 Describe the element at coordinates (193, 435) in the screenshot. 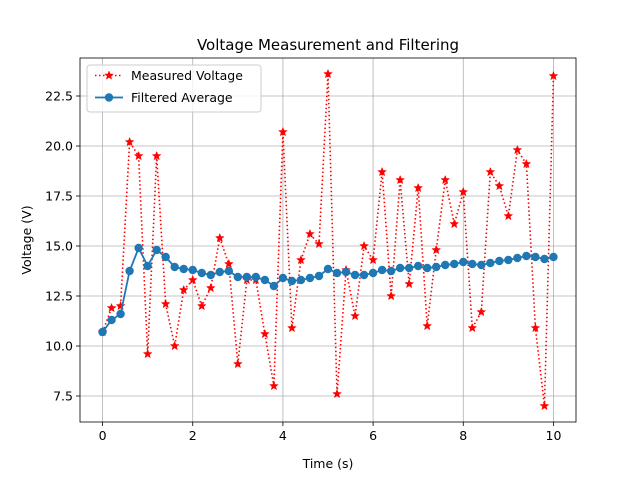

I see `x-tick-label: 2` at that location.